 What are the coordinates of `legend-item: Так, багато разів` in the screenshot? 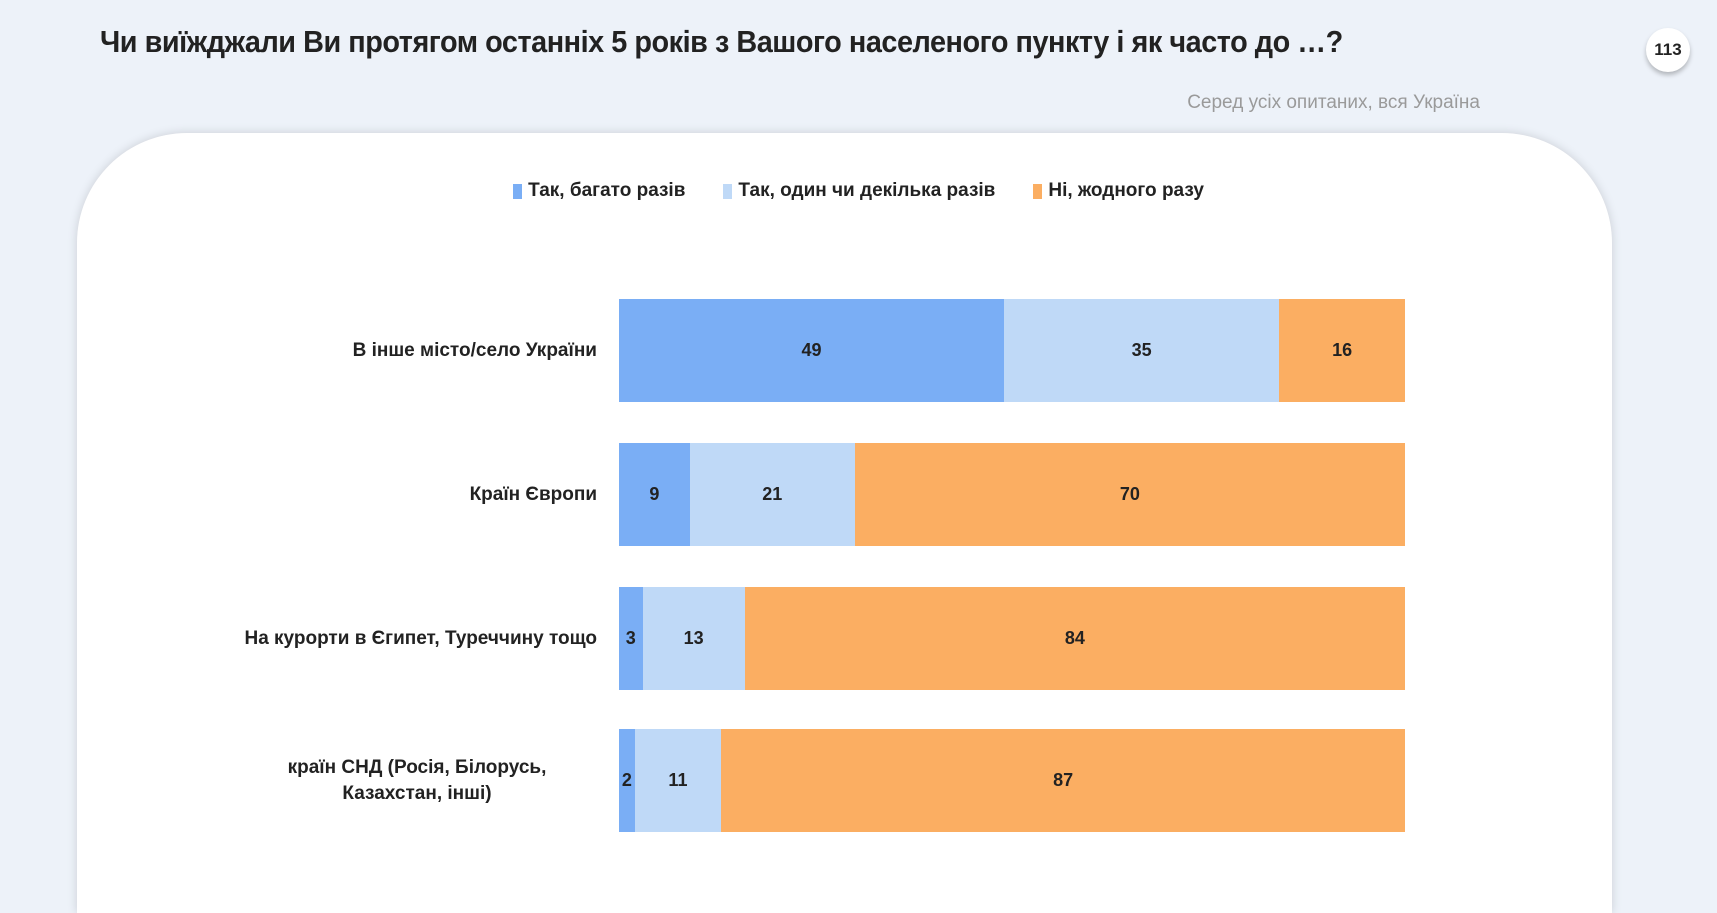 It's located at (599, 191).